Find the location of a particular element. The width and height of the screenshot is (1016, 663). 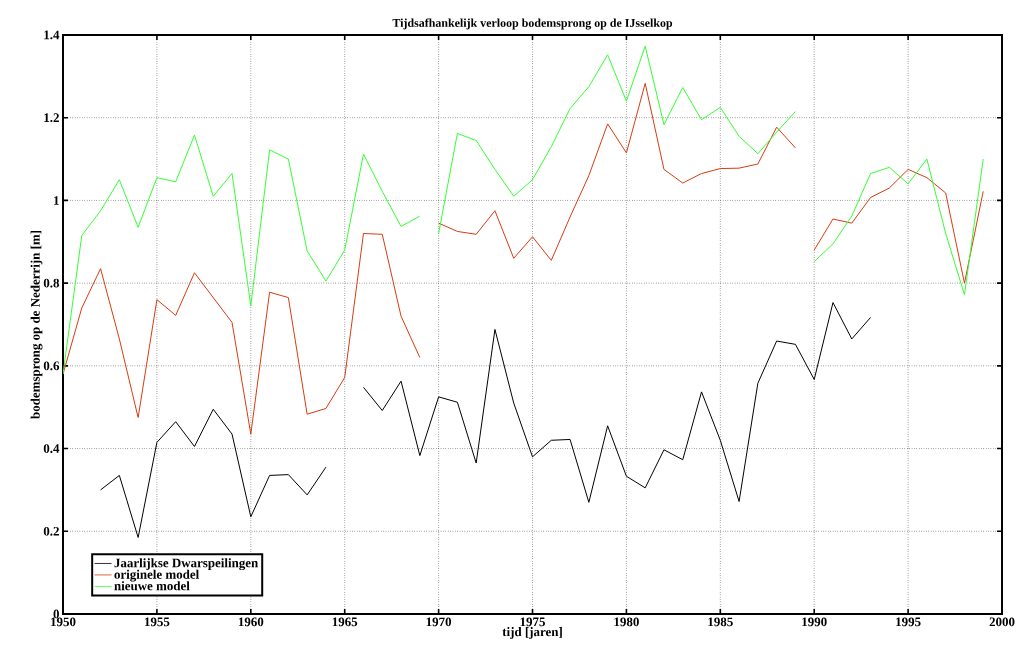

y-tick-label: 1.4 is located at coordinates (52, 35).